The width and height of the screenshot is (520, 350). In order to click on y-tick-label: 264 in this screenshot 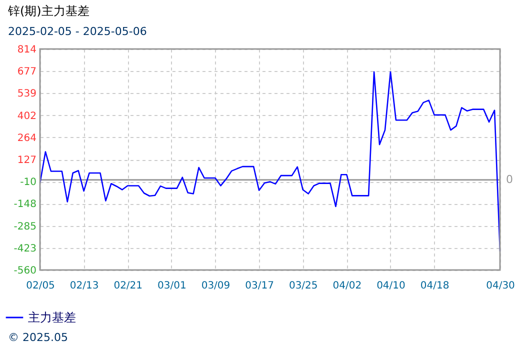, I will do `click(26, 138)`.